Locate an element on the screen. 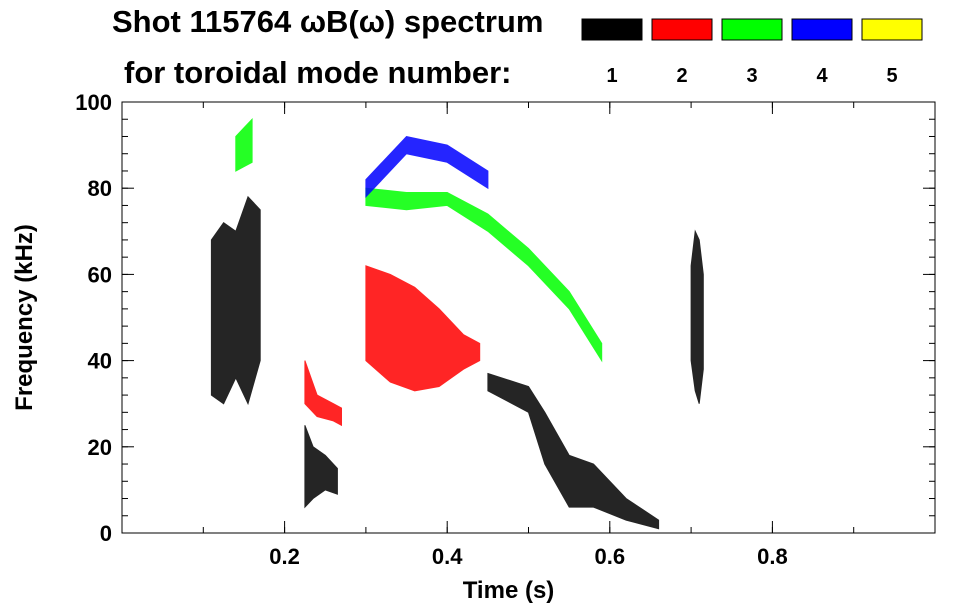  y-tick-label: 100 is located at coordinates (93, 102).